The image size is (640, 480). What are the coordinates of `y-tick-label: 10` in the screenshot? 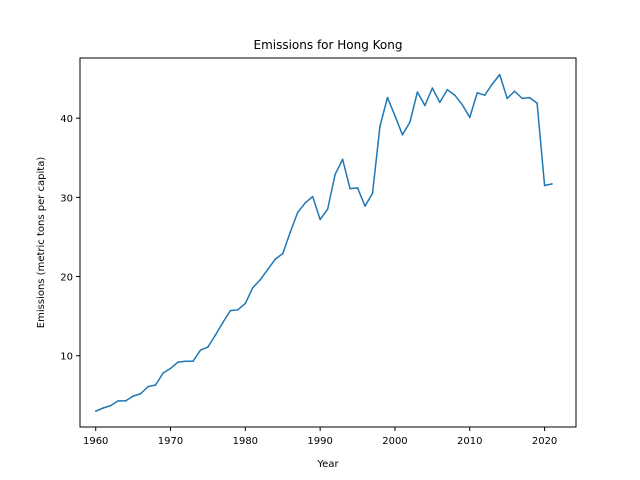 It's located at (66, 357).